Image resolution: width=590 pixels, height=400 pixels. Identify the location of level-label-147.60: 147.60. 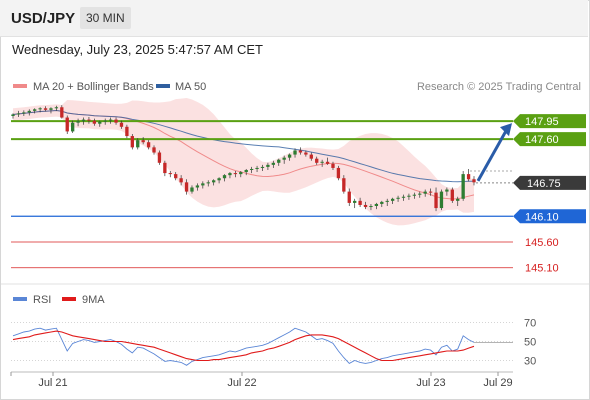
(542, 140).